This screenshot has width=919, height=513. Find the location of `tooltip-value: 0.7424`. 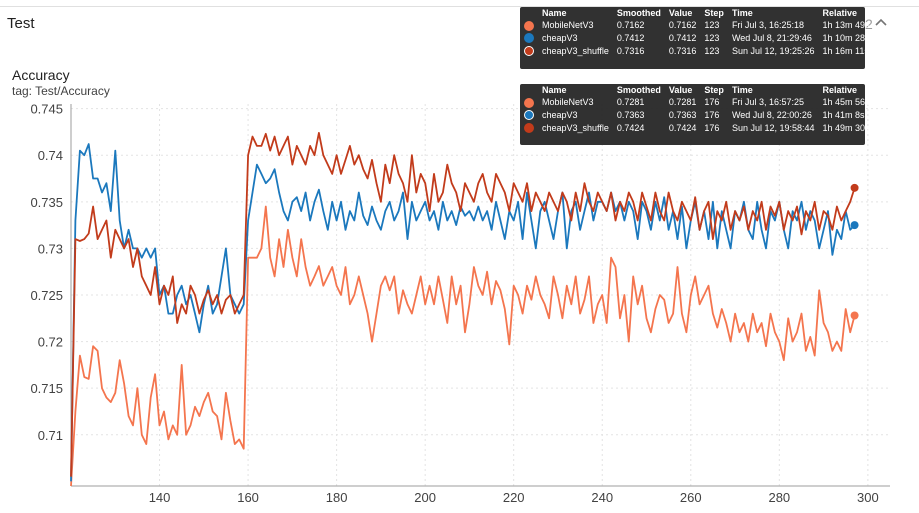

tooltip-value: 0.7424 is located at coordinates (682, 127).